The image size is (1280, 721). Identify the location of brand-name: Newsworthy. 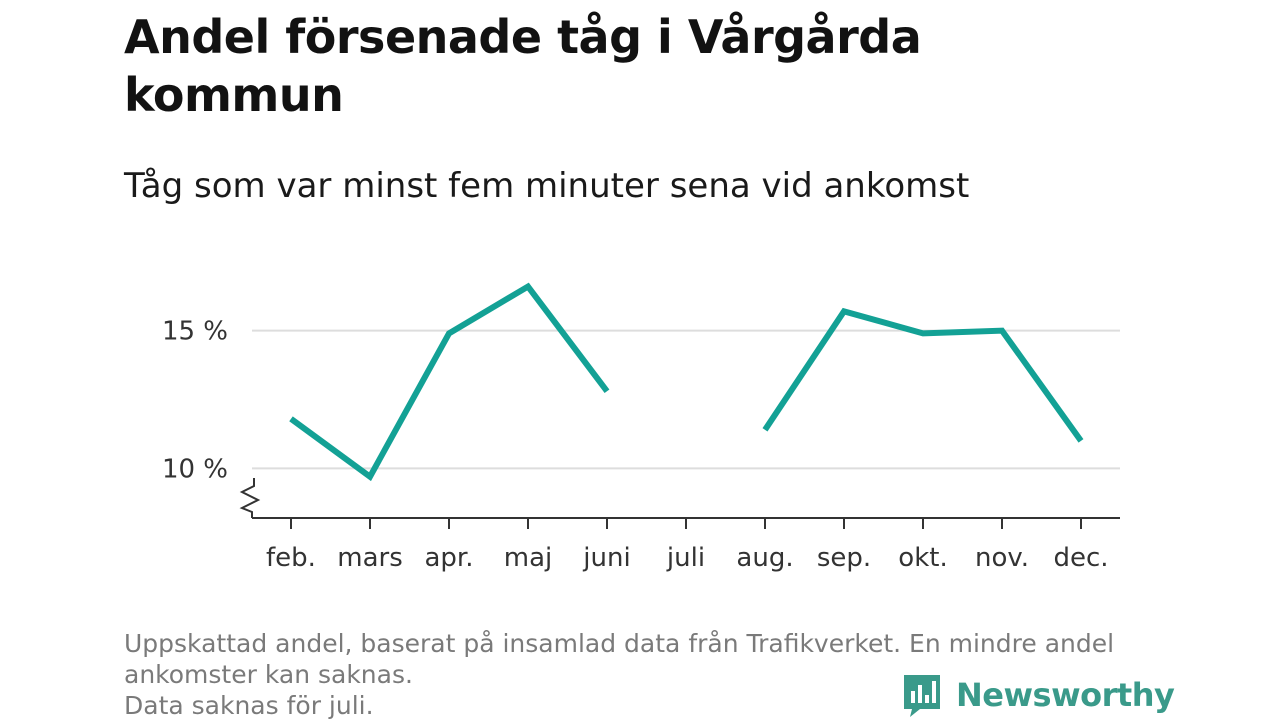
(1065, 695).